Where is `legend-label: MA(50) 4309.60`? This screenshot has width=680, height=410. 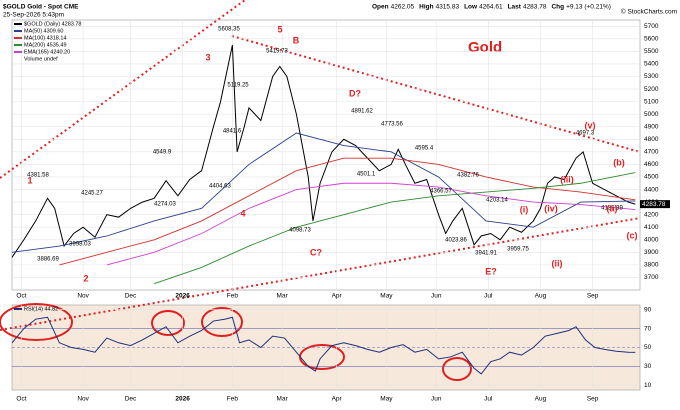 legend-label: MA(50) 4309.60 is located at coordinates (43, 31).